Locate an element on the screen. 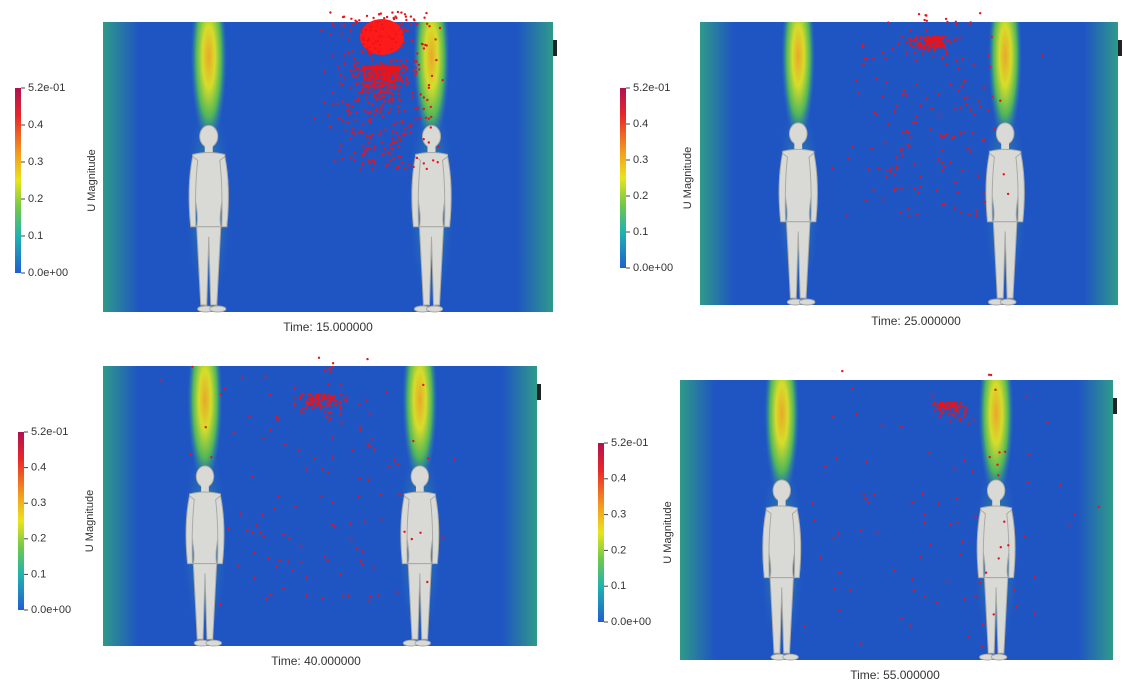  human-head is located at coordinates (209, 136).